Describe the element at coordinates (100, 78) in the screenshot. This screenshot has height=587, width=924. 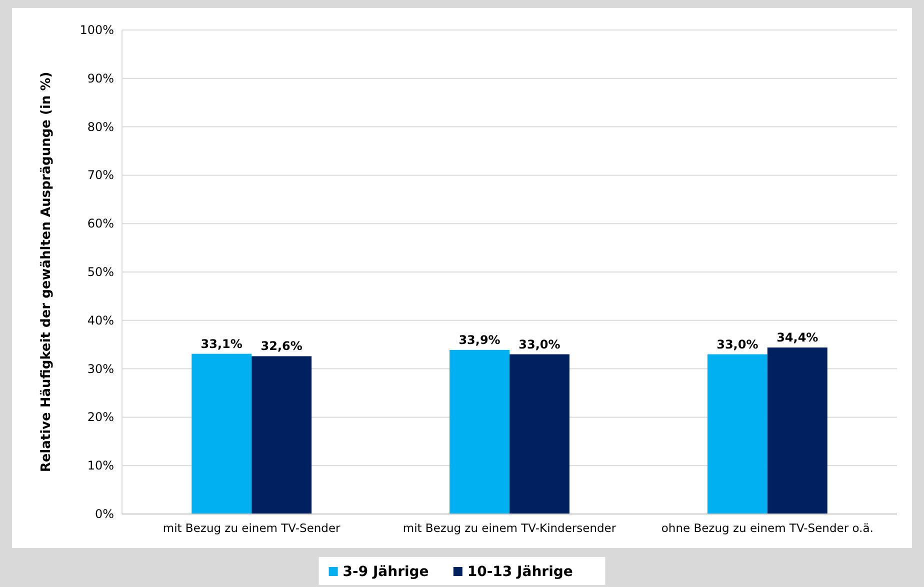
I see `y-tick-label: 90%` at that location.